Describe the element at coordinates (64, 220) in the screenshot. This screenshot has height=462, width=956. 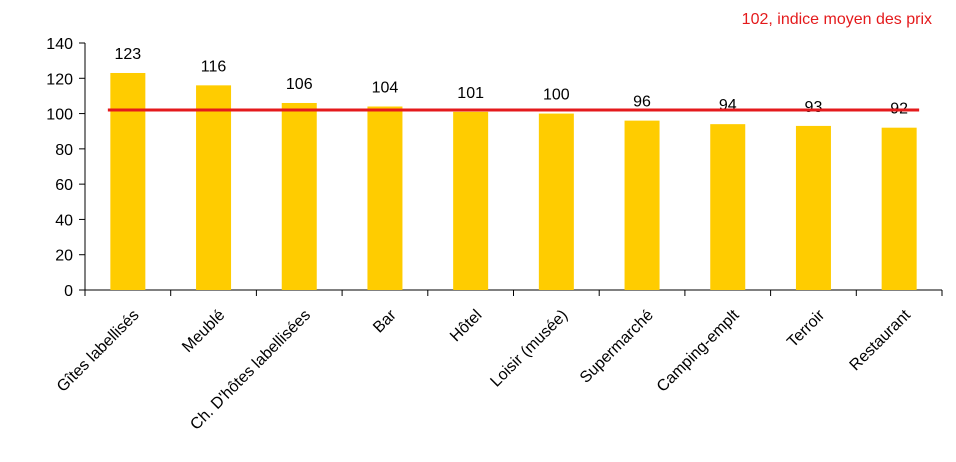
I see `y-tick-label: 40` at that location.